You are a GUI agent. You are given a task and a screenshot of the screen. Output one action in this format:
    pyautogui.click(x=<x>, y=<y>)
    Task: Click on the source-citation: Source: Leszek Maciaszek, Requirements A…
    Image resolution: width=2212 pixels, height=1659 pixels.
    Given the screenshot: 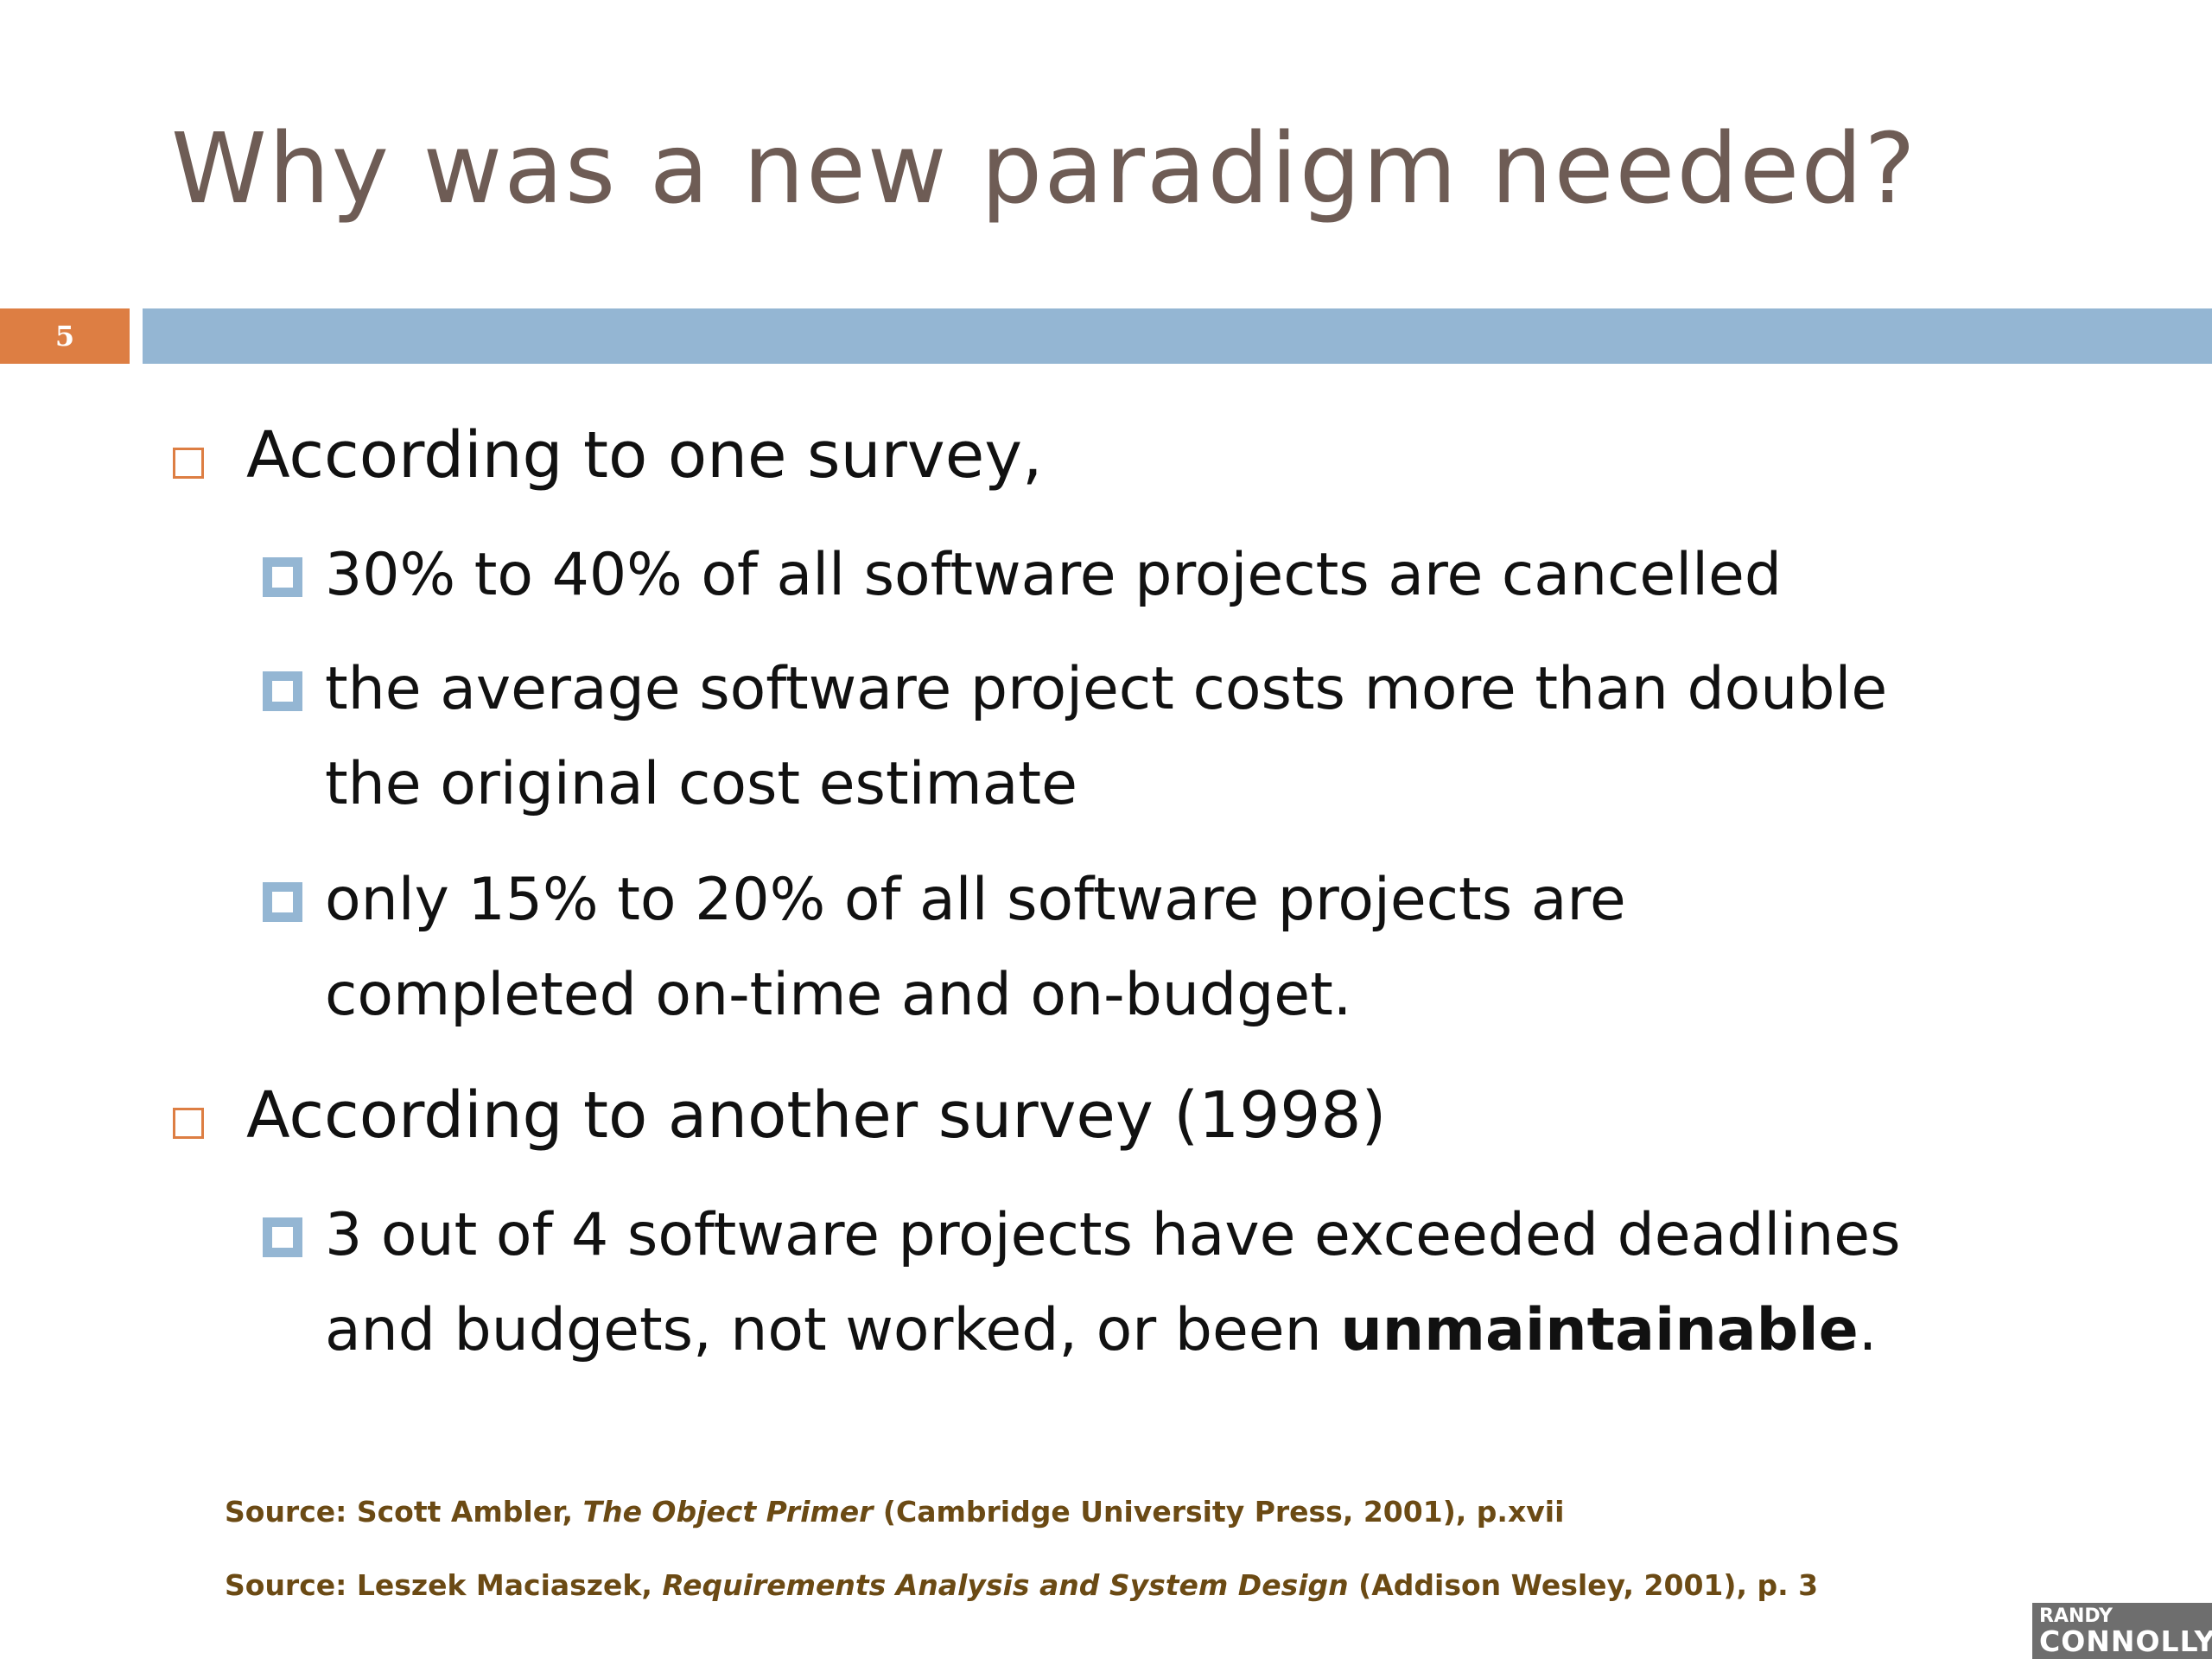 What is the action you would take?
    pyautogui.click(x=1021, y=1585)
    